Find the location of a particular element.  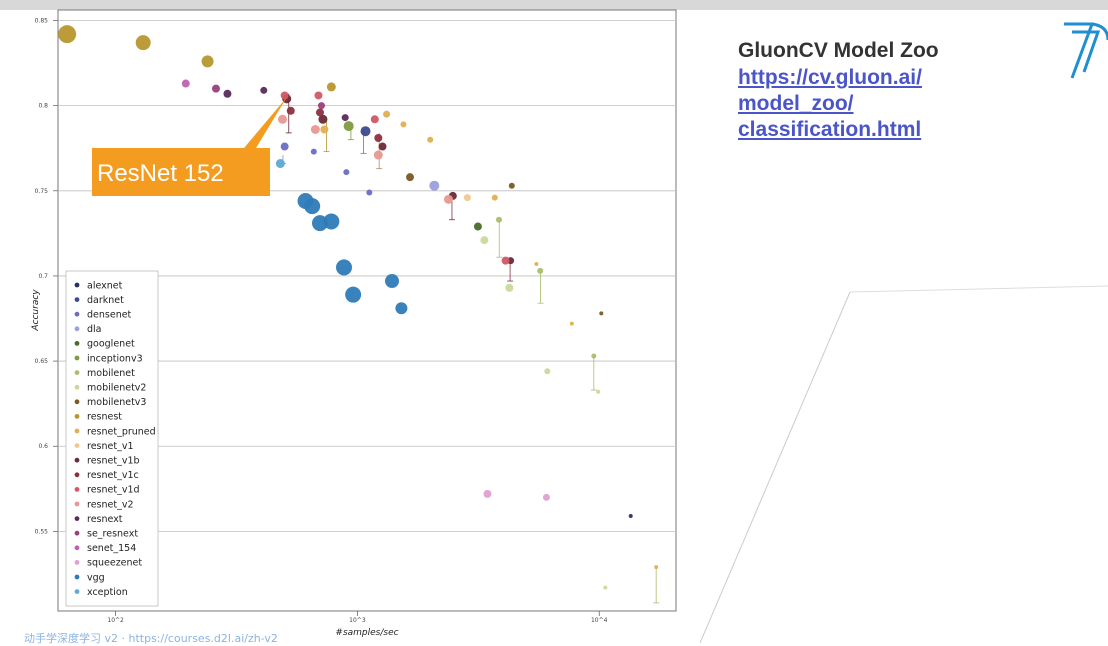

legend-swatch-resnet_v2 is located at coordinates (77, 504).